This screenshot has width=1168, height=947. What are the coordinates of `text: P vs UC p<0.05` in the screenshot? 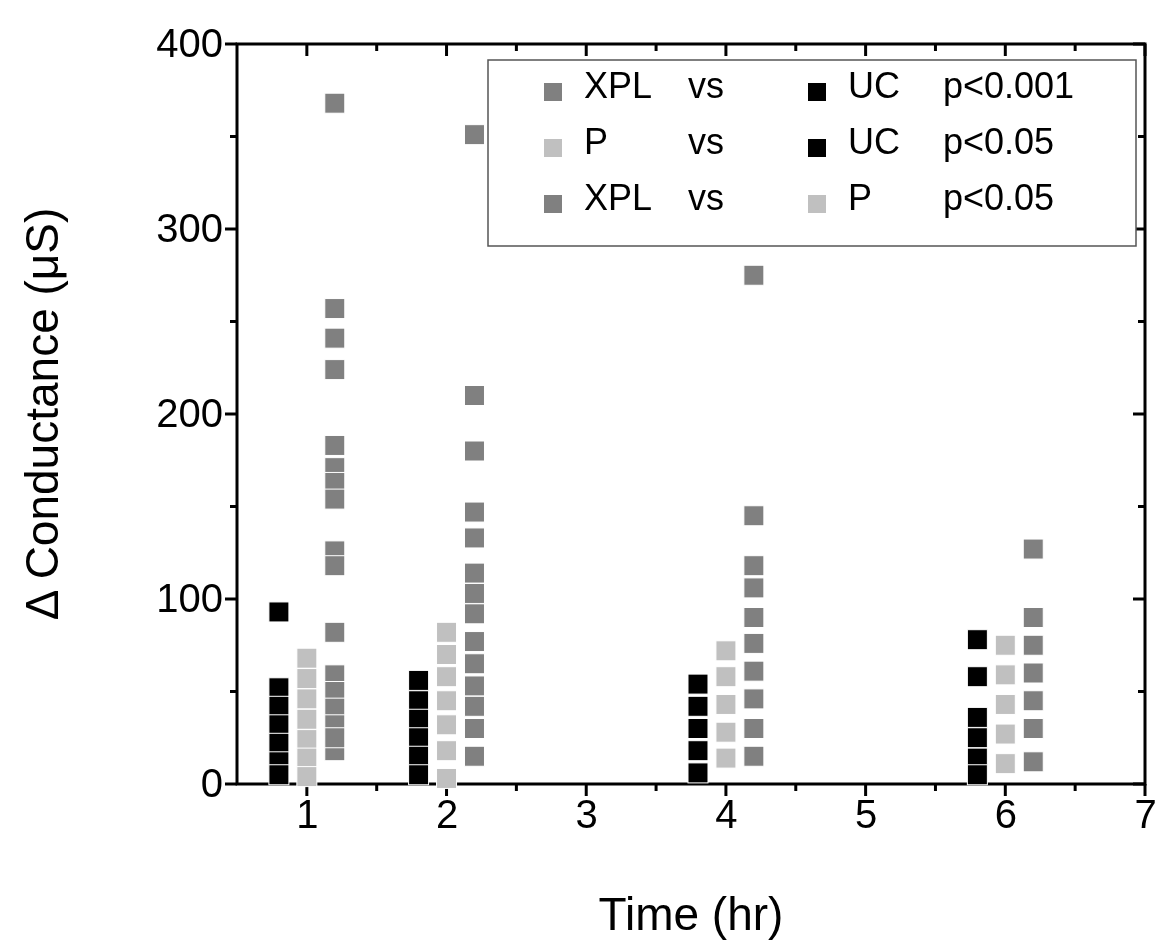 It's located at (819, 141).